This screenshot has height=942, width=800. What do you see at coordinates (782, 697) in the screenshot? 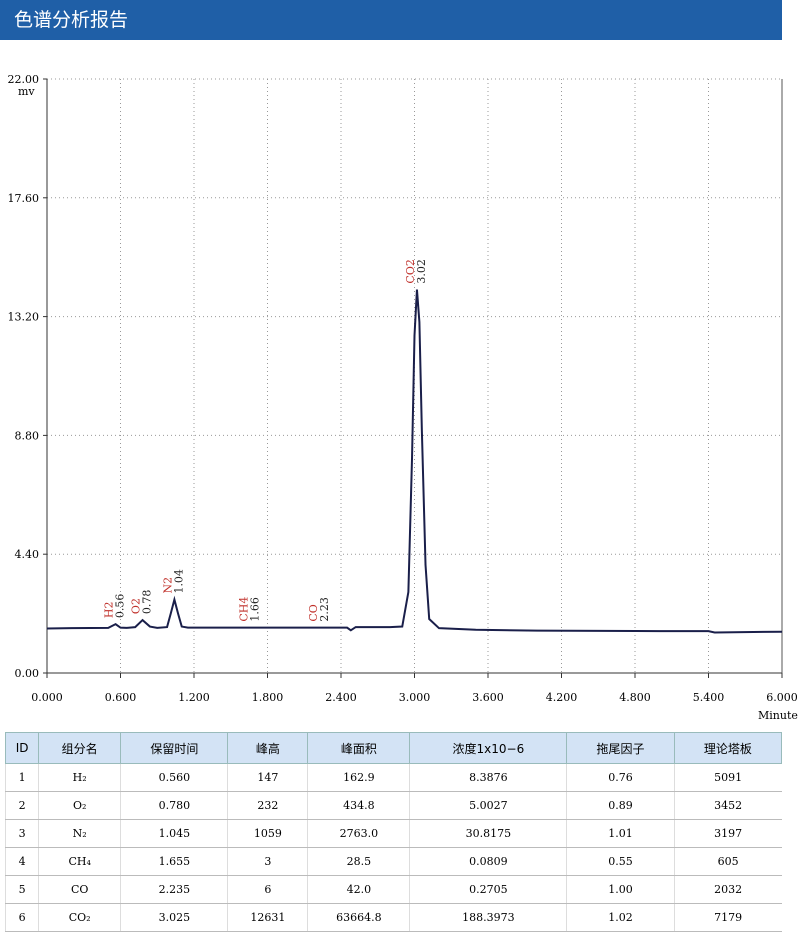
I see `x-tick-label: 6.000` at bounding box center [782, 697].